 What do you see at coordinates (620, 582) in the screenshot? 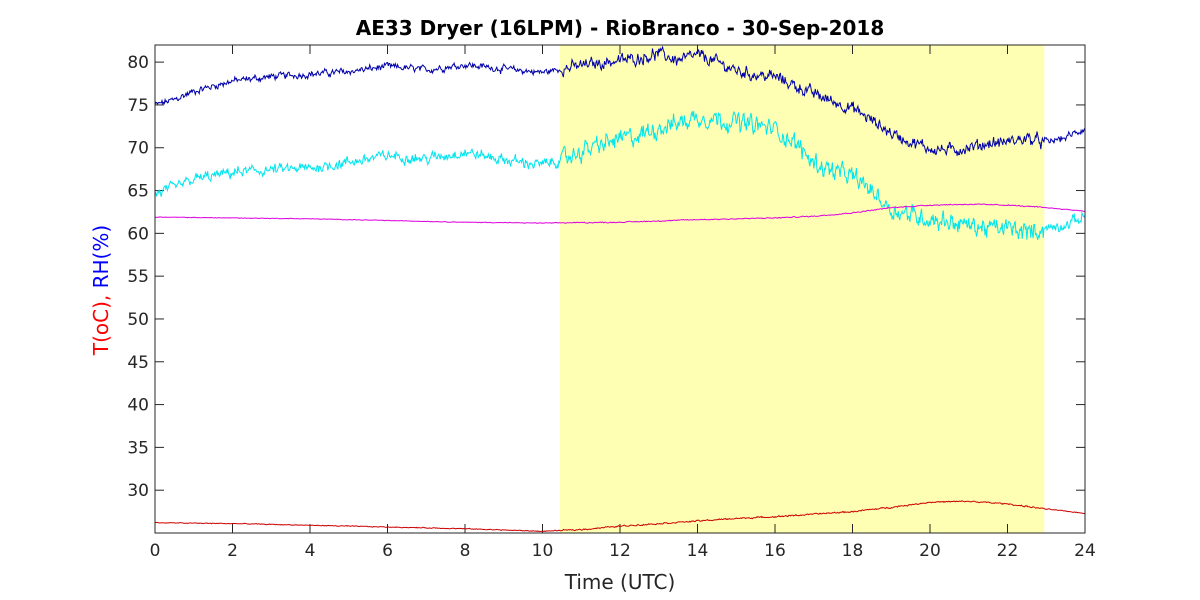
I see `x-axis-label: Time (UTC)` at bounding box center [620, 582].